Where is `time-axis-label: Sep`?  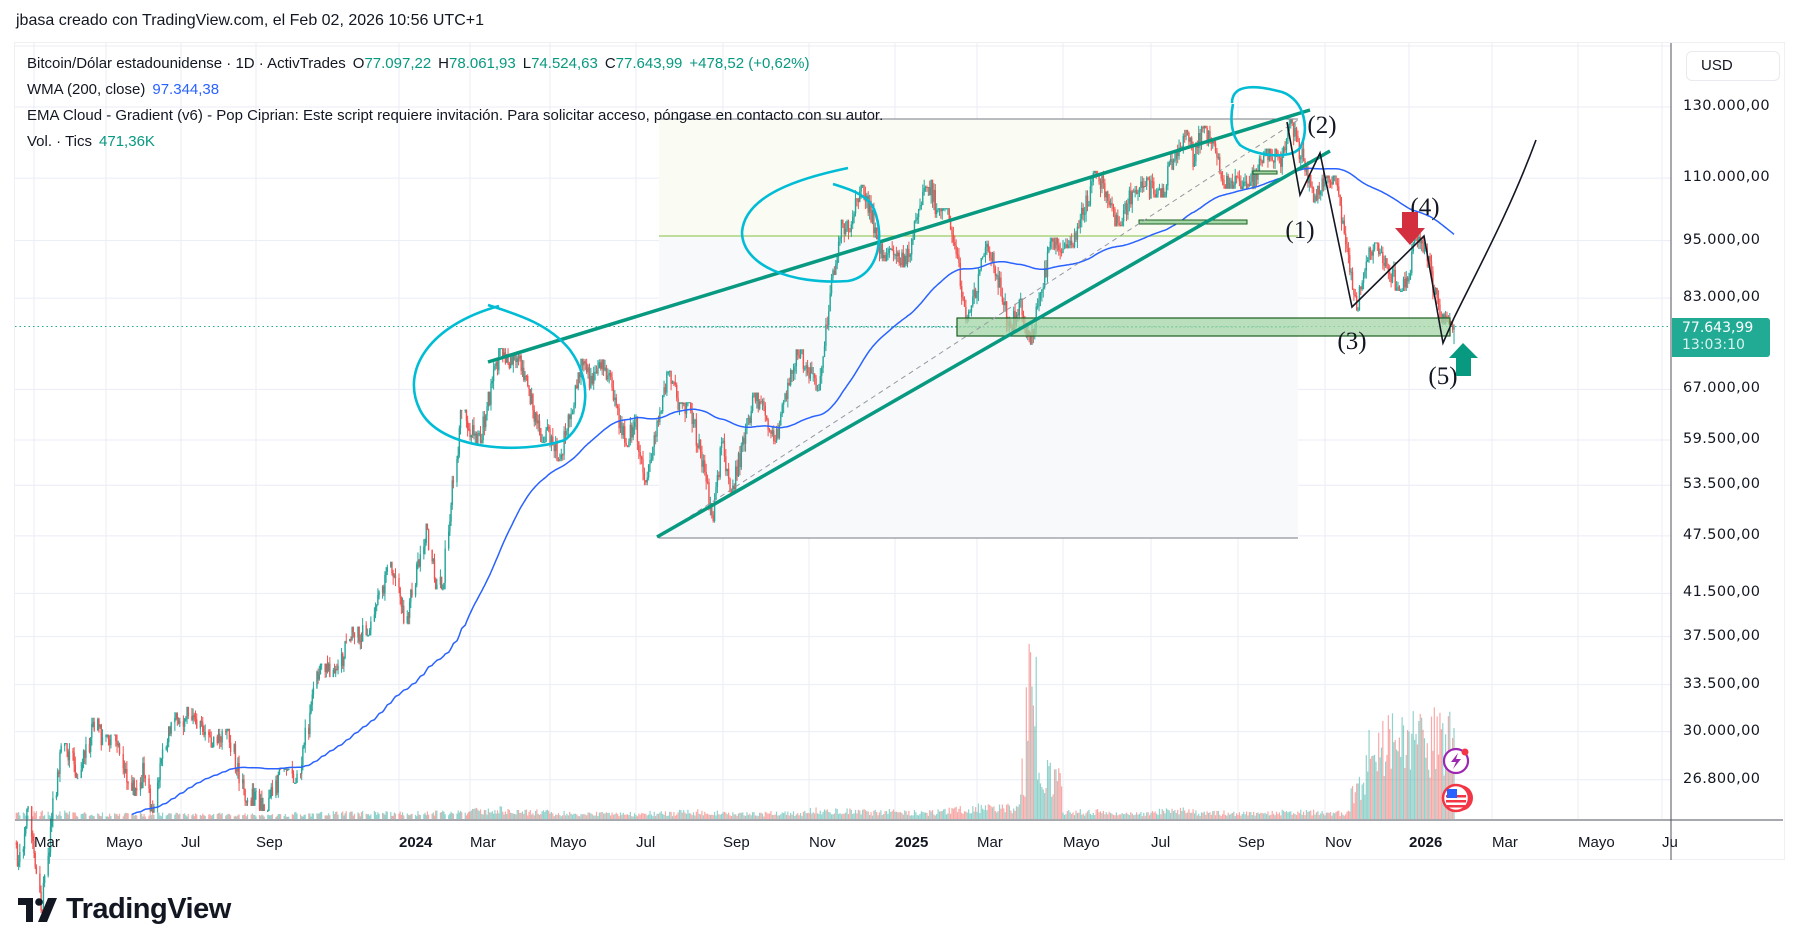
time-axis-label: Sep is located at coordinates (269, 842).